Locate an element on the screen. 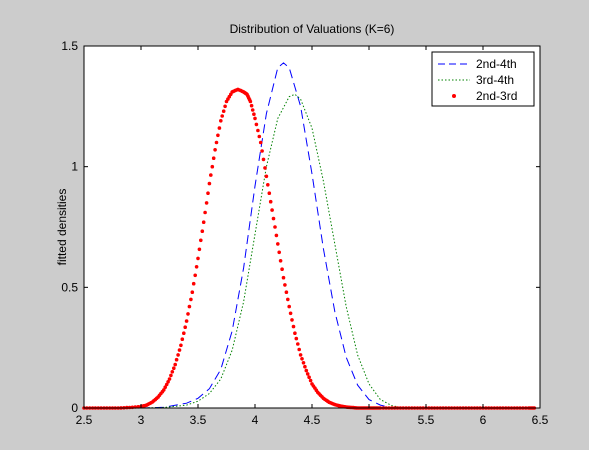 This screenshot has height=450, width=589. y-tick-label: 0.5 is located at coordinates (69, 287).